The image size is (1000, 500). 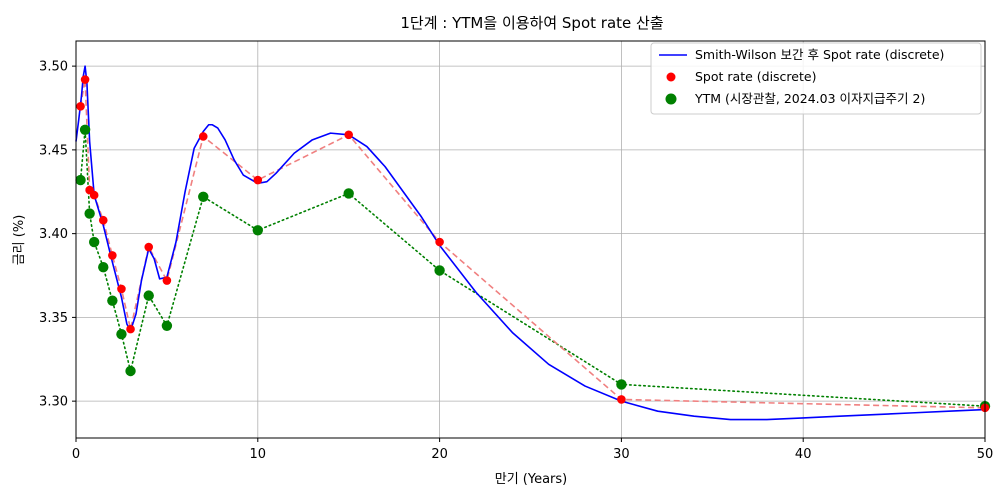 I want to click on y-axis-label: 금리 (%), so click(x=19, y=240).